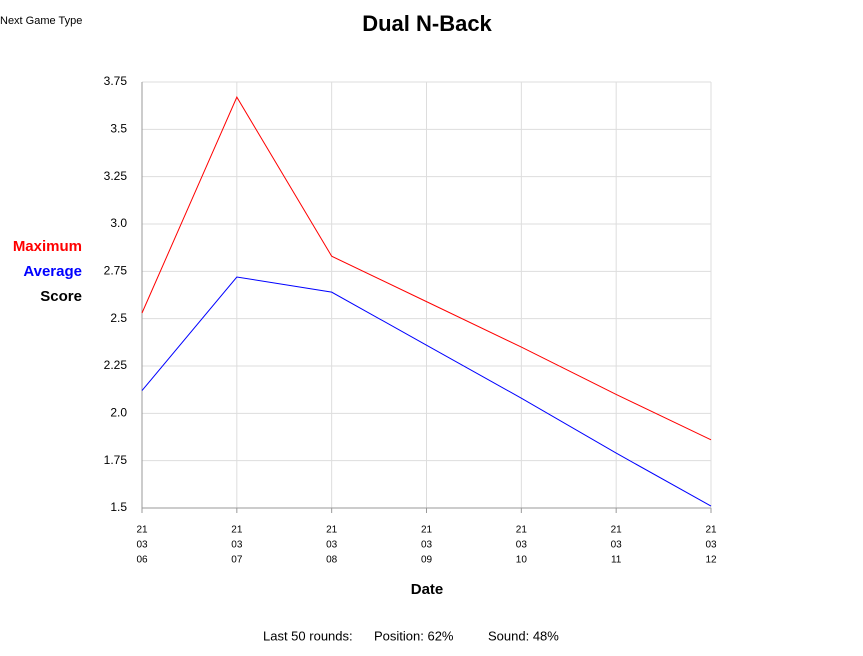 The height and width of the screenshot is (656, 863). What do you see at coordinates (61, 296) in the screenshot?
I see `y-axis-label: Score` at bounding box center [61, 296].